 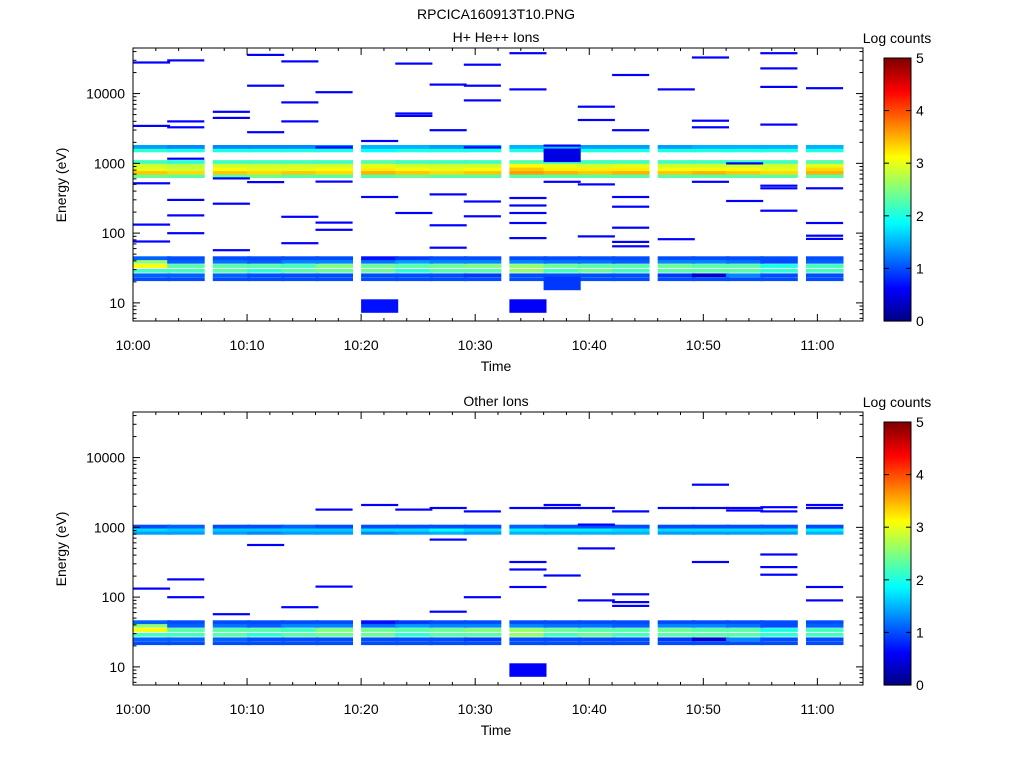 What do you see at coordinates (105, 94) in the screenshot?
I see `y-tick-label: 10000` at bounding box center [105, 94].